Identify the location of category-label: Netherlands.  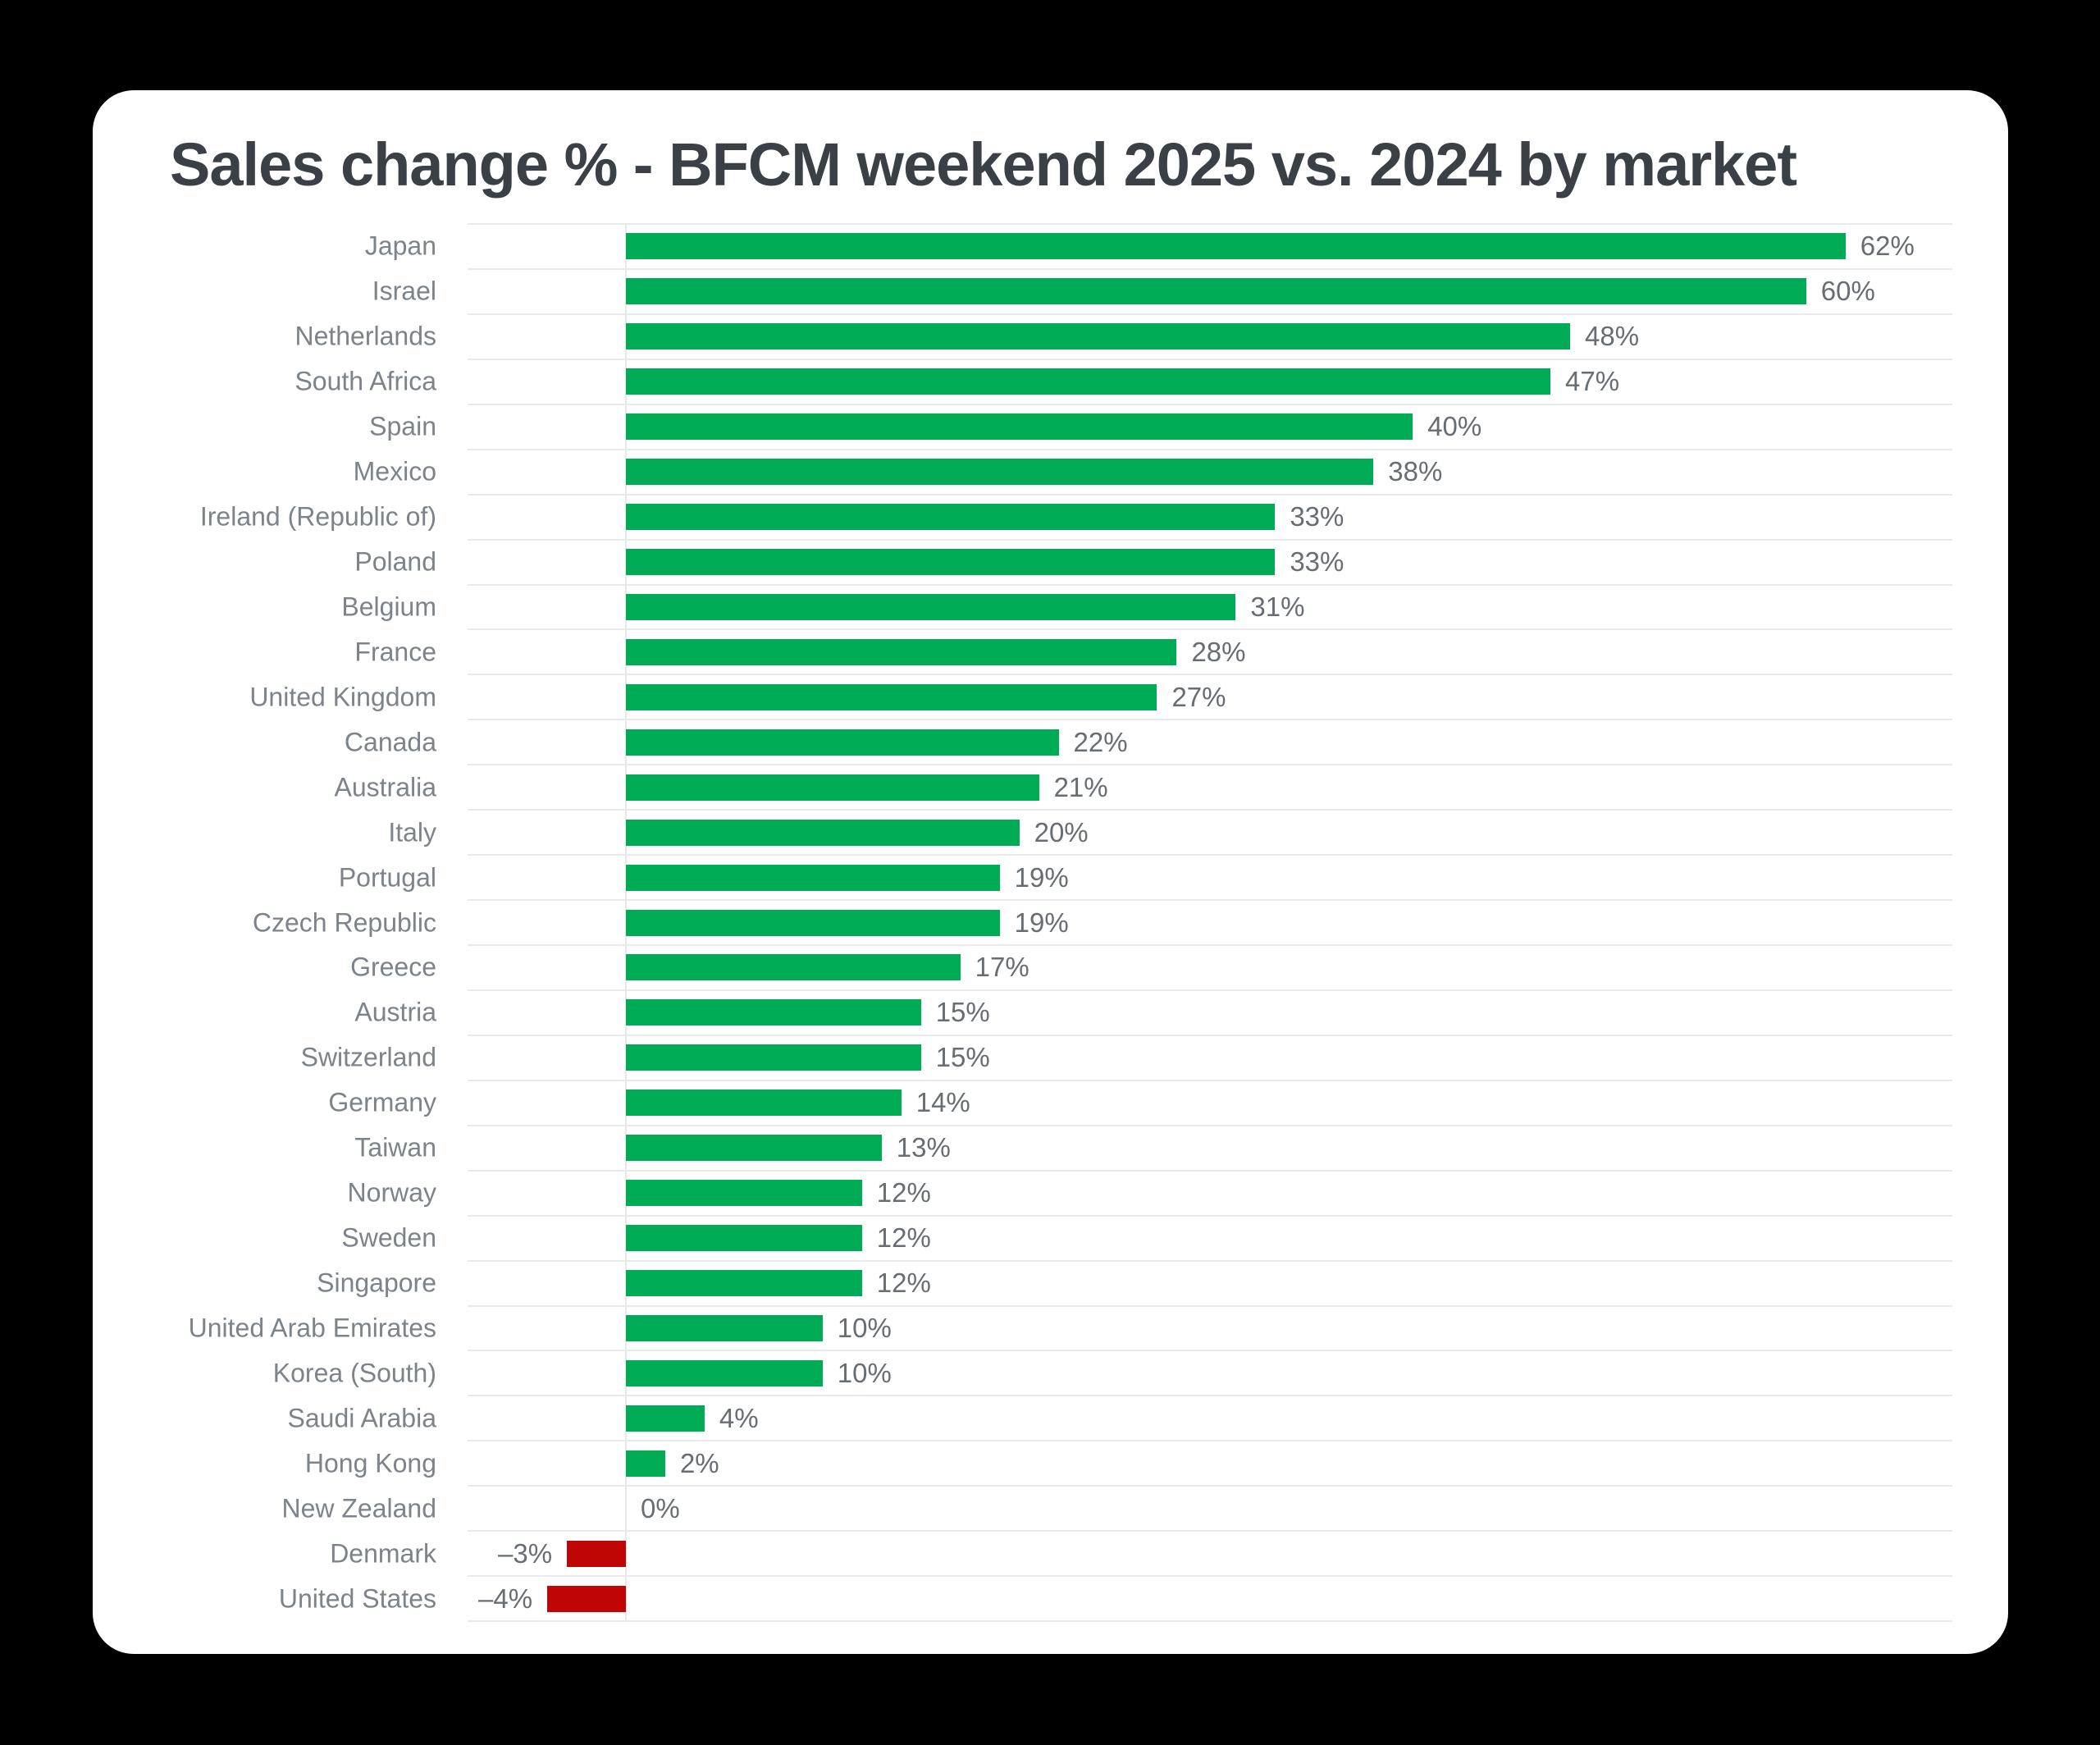
(365, 336).